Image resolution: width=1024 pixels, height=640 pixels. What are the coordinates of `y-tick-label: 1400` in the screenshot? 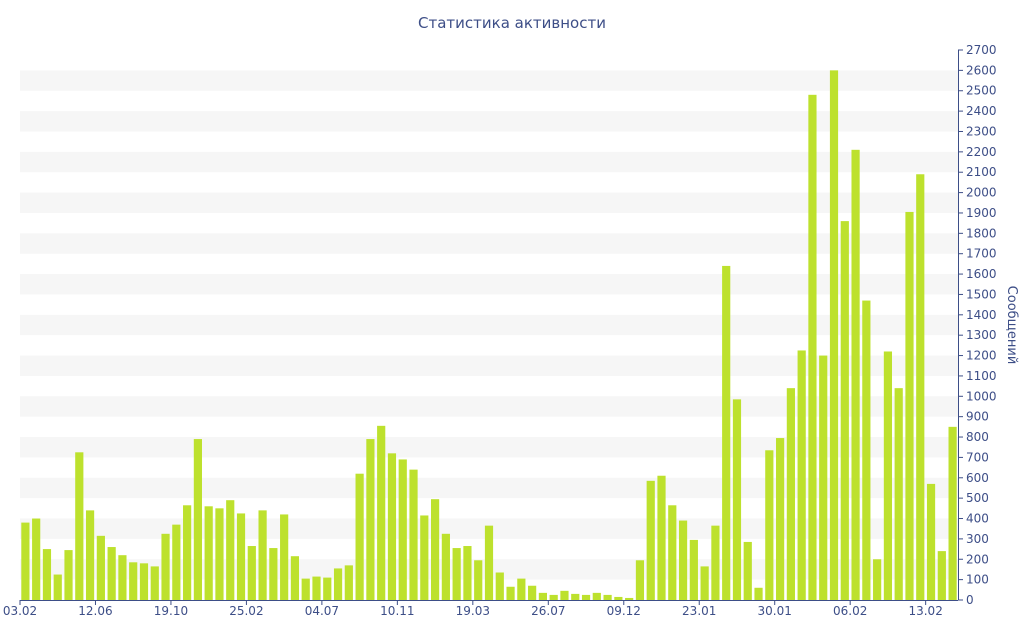 It's located at (981, 315).